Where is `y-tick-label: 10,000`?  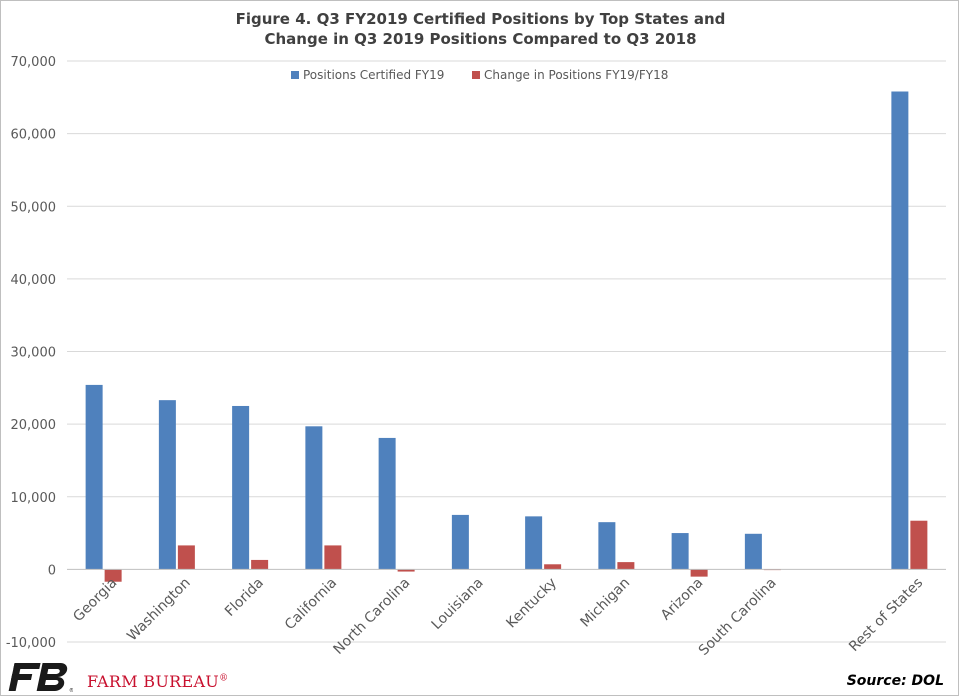
y-tick-label: 10,000 is located at coordinates (34, 498).